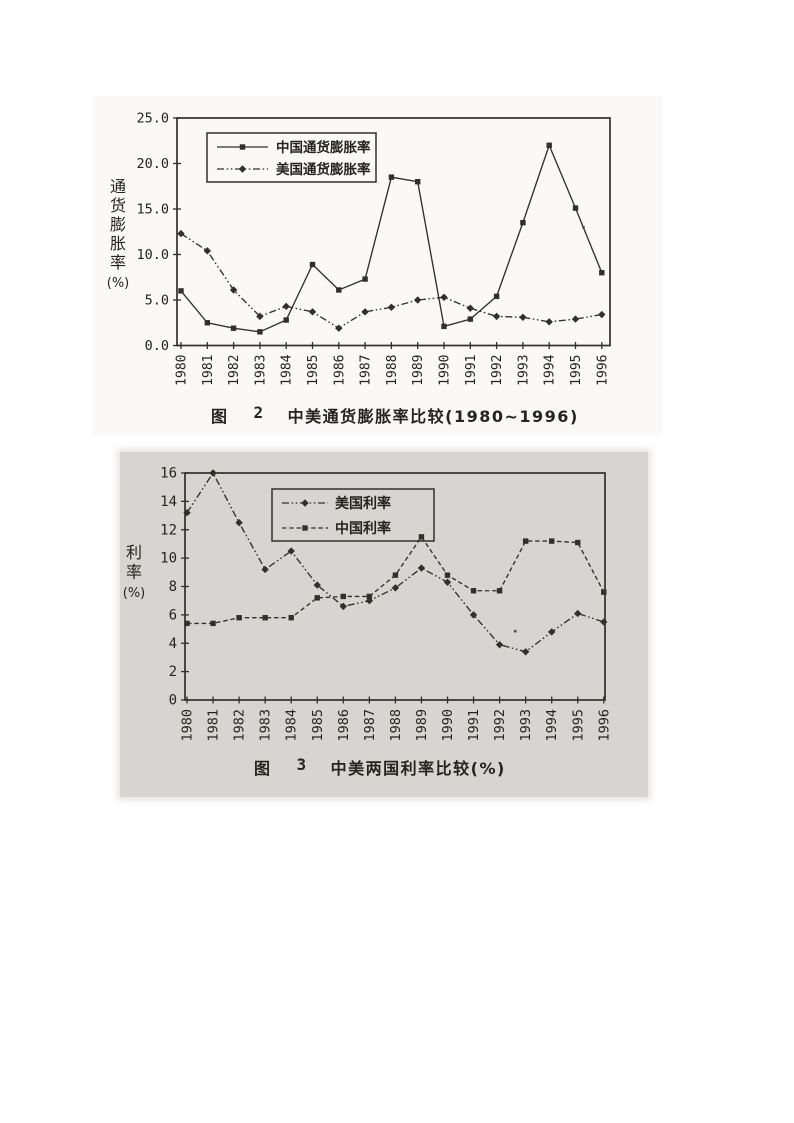 This screenshot has height=1123, width=794. What do you see at coordinates (168, 502) in the screenshot?
I see `y-tick-label: 14` at bounding box center [168, 502].